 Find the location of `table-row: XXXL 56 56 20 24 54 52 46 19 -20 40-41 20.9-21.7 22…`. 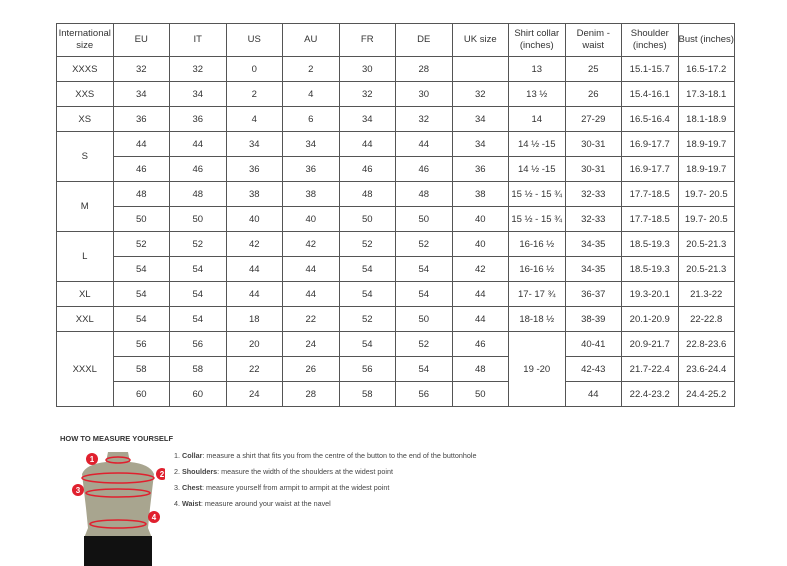

table-row: XXXL 56 56 20 24 54 52 46 19 -20 40-41 20.9-21.7 22… is located at coordinates (395, 369).